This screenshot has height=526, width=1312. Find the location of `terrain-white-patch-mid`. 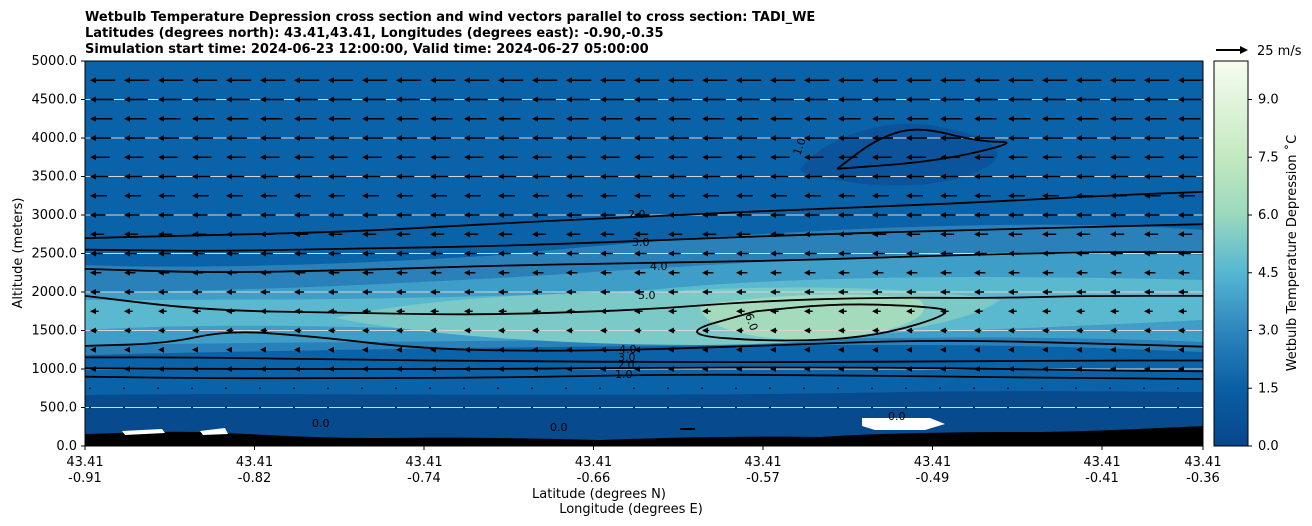

terrain-white-patch-mid is located at coordinates (214, 431).